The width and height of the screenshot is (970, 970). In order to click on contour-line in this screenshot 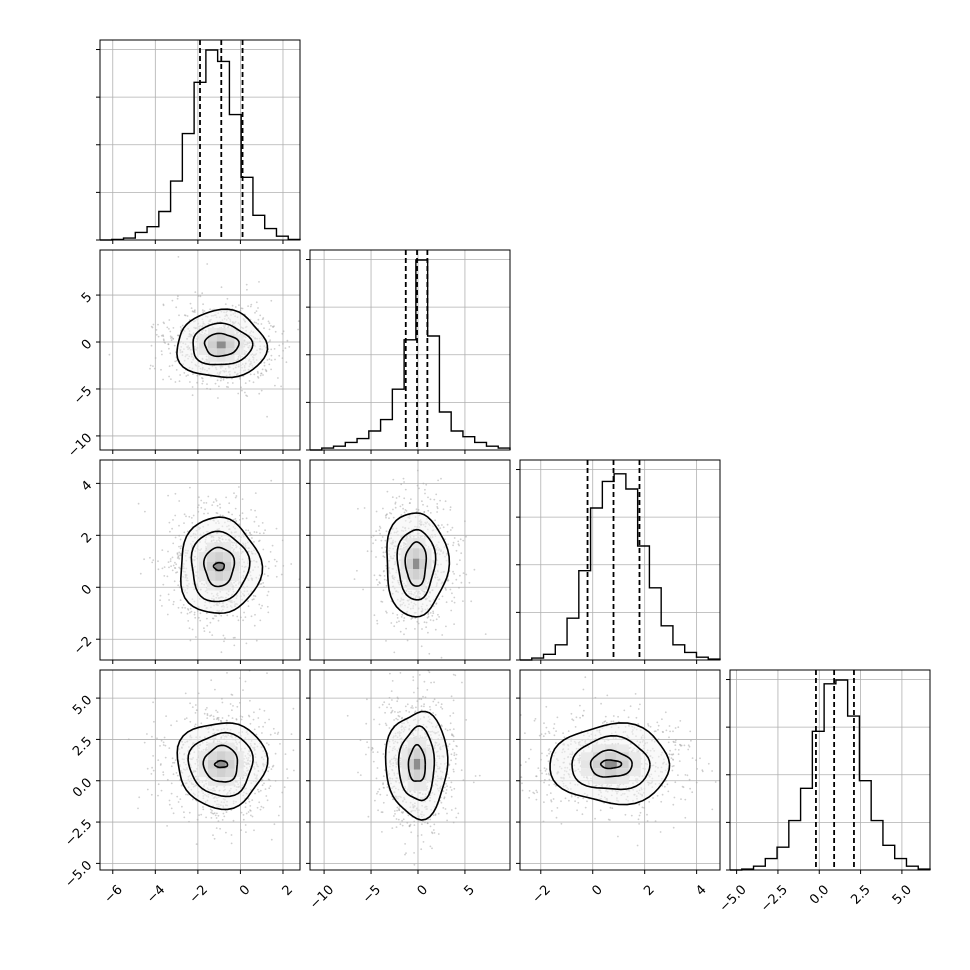, I will do `click(218, 566)`.